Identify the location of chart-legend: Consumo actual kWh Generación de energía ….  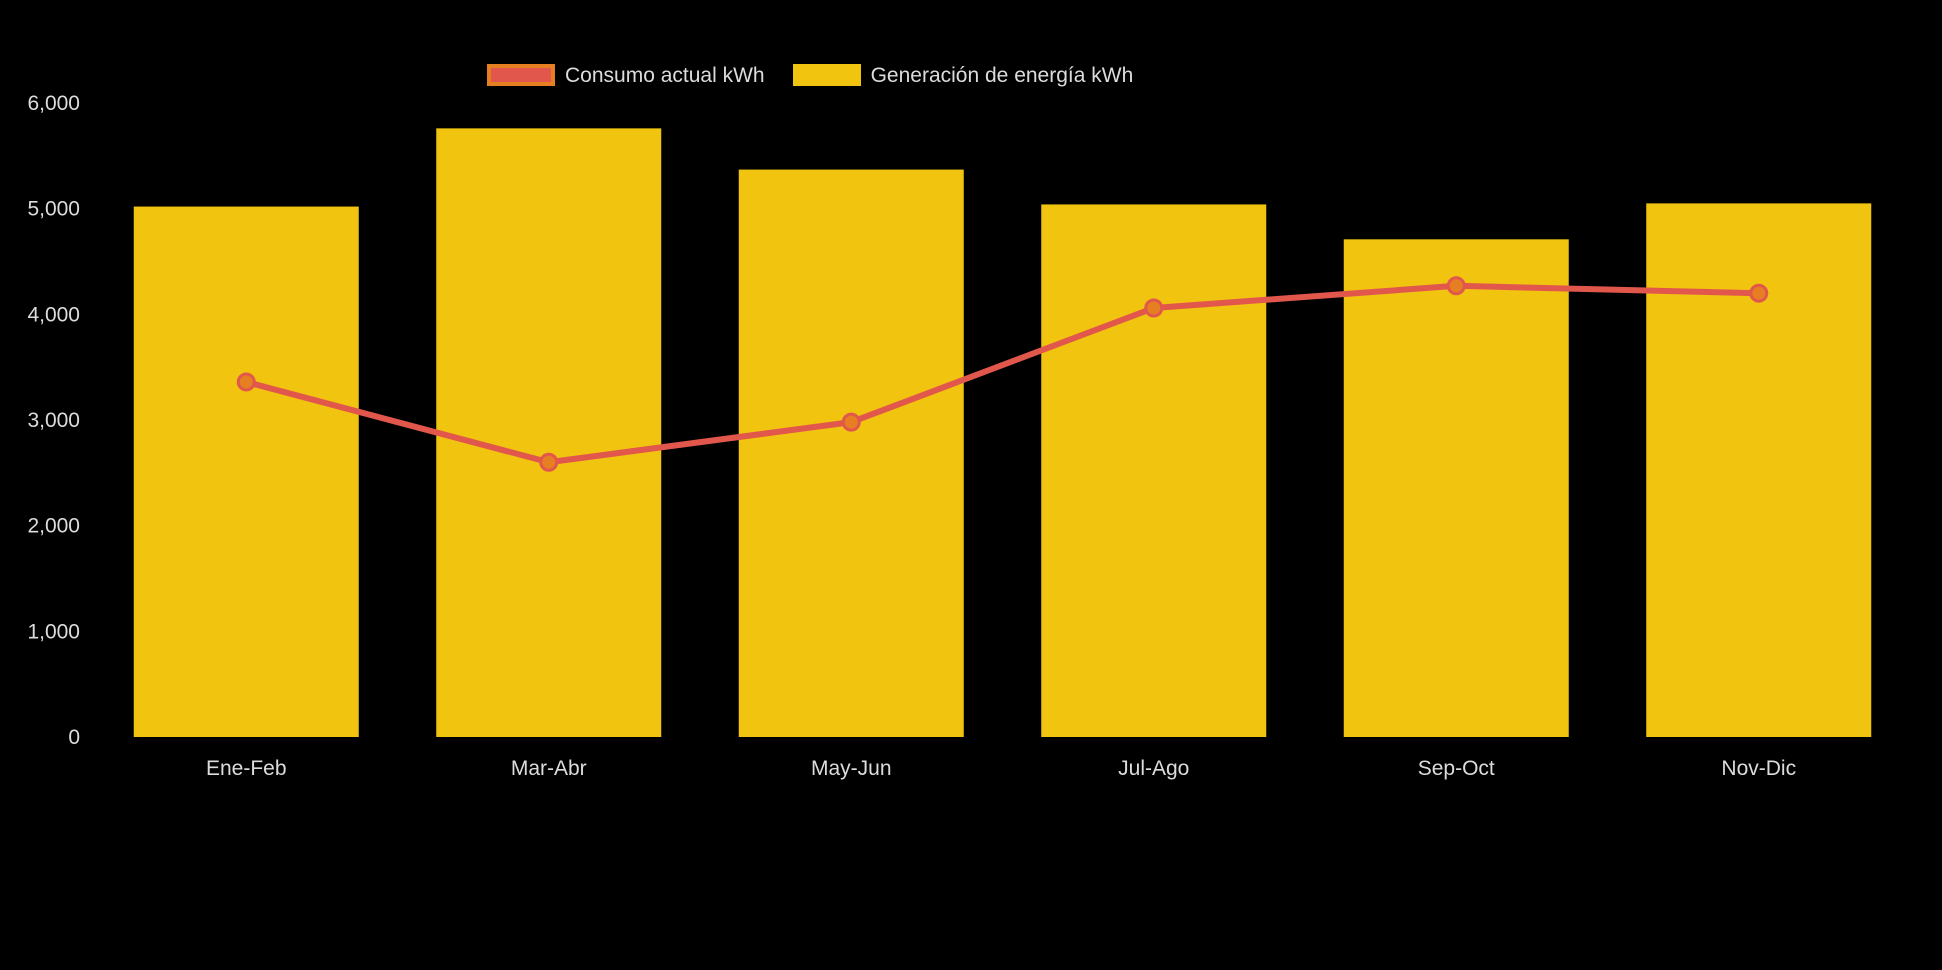
(810, 75).